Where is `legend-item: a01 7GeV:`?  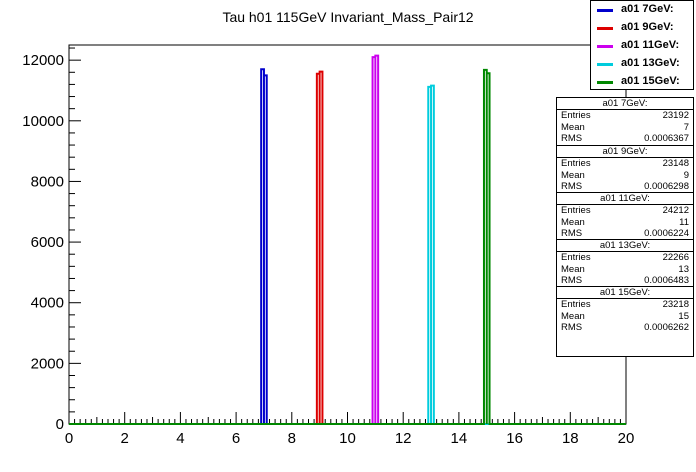
legend-item: a01 7GeV: is located at coordinates (642, 10).